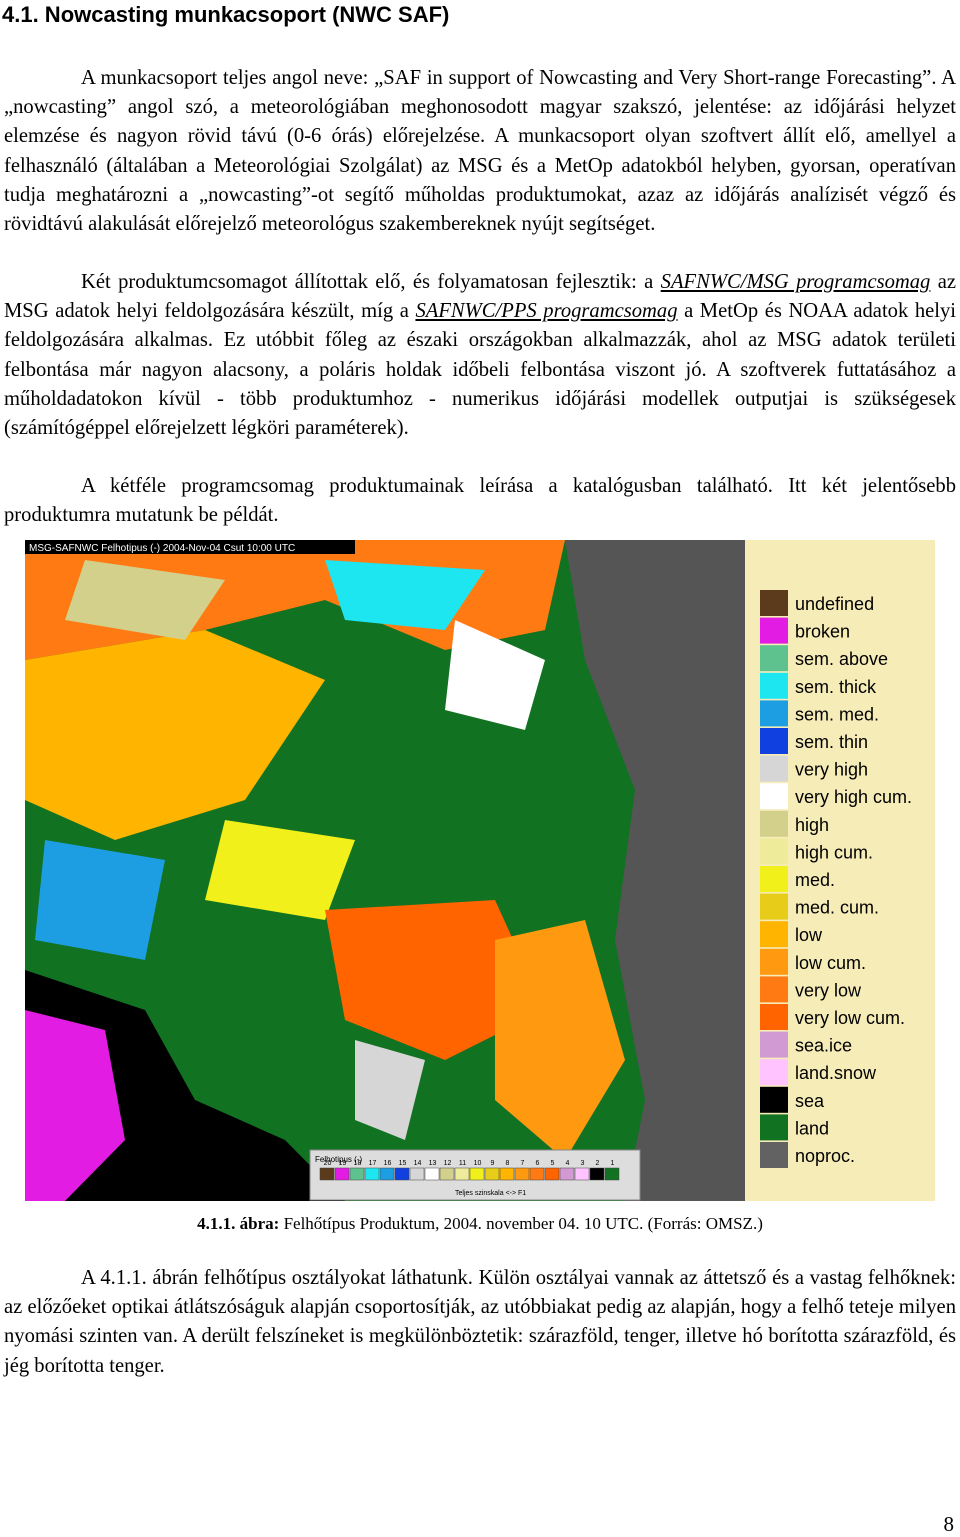 The height and width of the screenshot is (1537, 960). I want to click on scale-title: Felhotipus (-), so click(338, 1159).